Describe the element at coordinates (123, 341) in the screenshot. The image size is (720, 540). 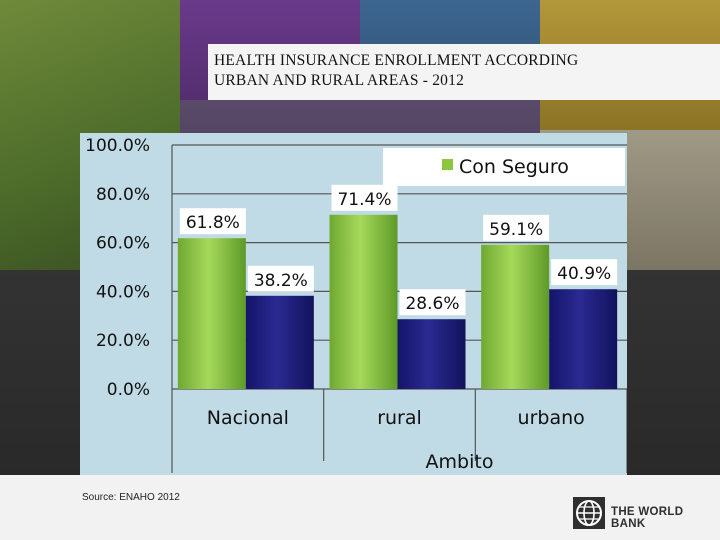
I see `y-tick-label: 20.0%` at that location.